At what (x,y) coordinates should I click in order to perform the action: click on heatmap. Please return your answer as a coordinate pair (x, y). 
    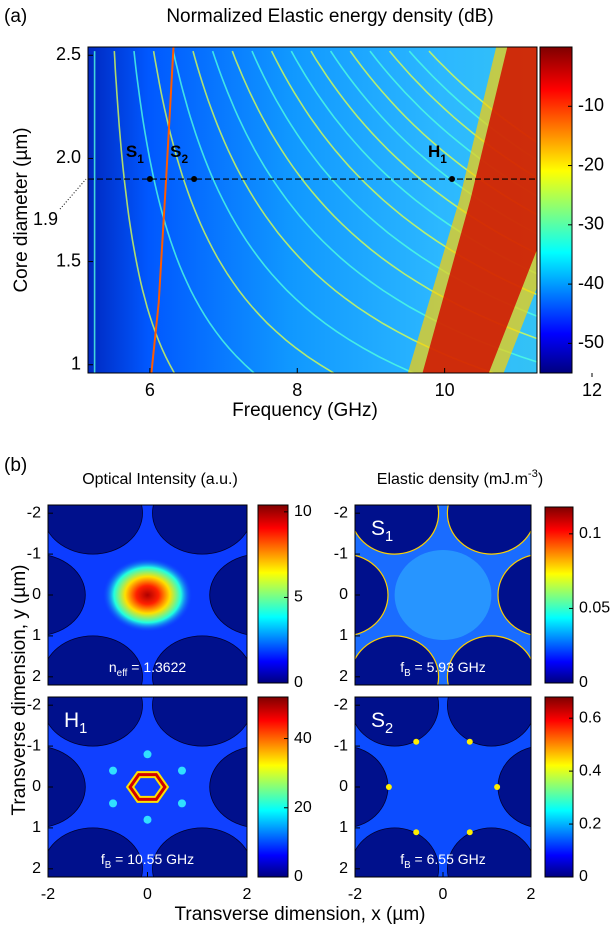
    Looking at the image, I should click on (147, 595).